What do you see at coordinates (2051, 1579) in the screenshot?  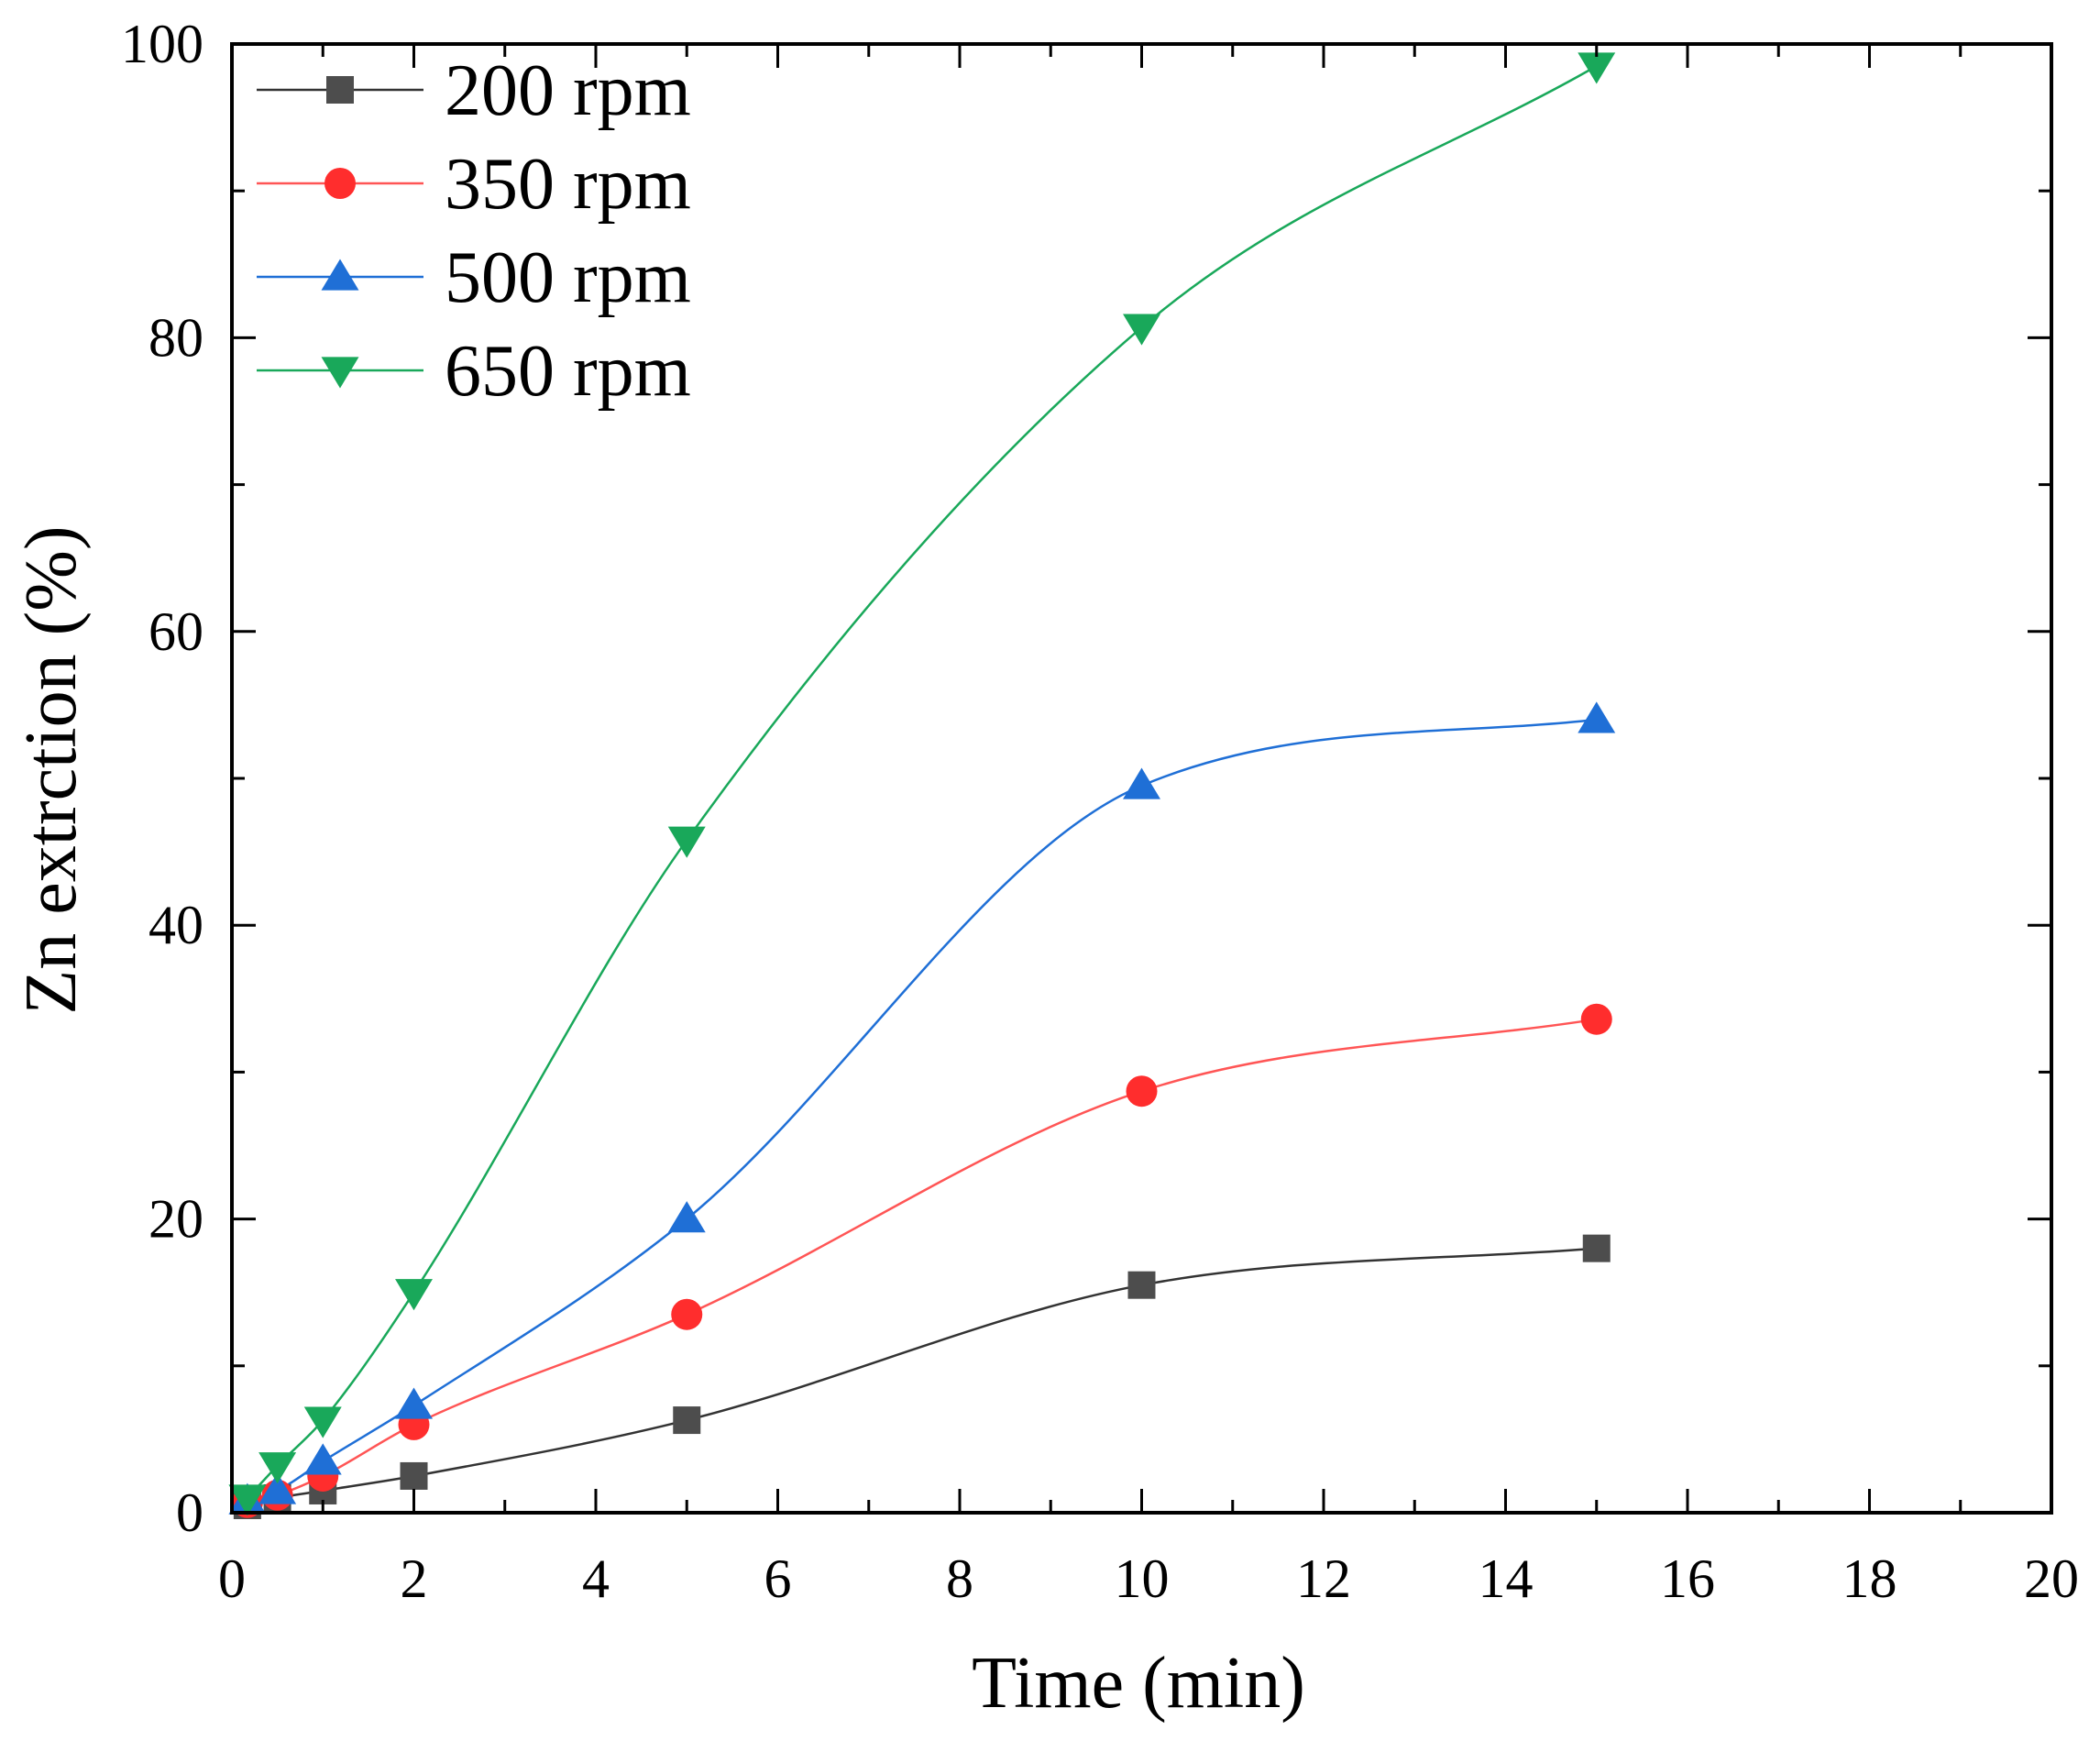 I see `x-tick-label: 20` at bounding box center [2051, 1579].